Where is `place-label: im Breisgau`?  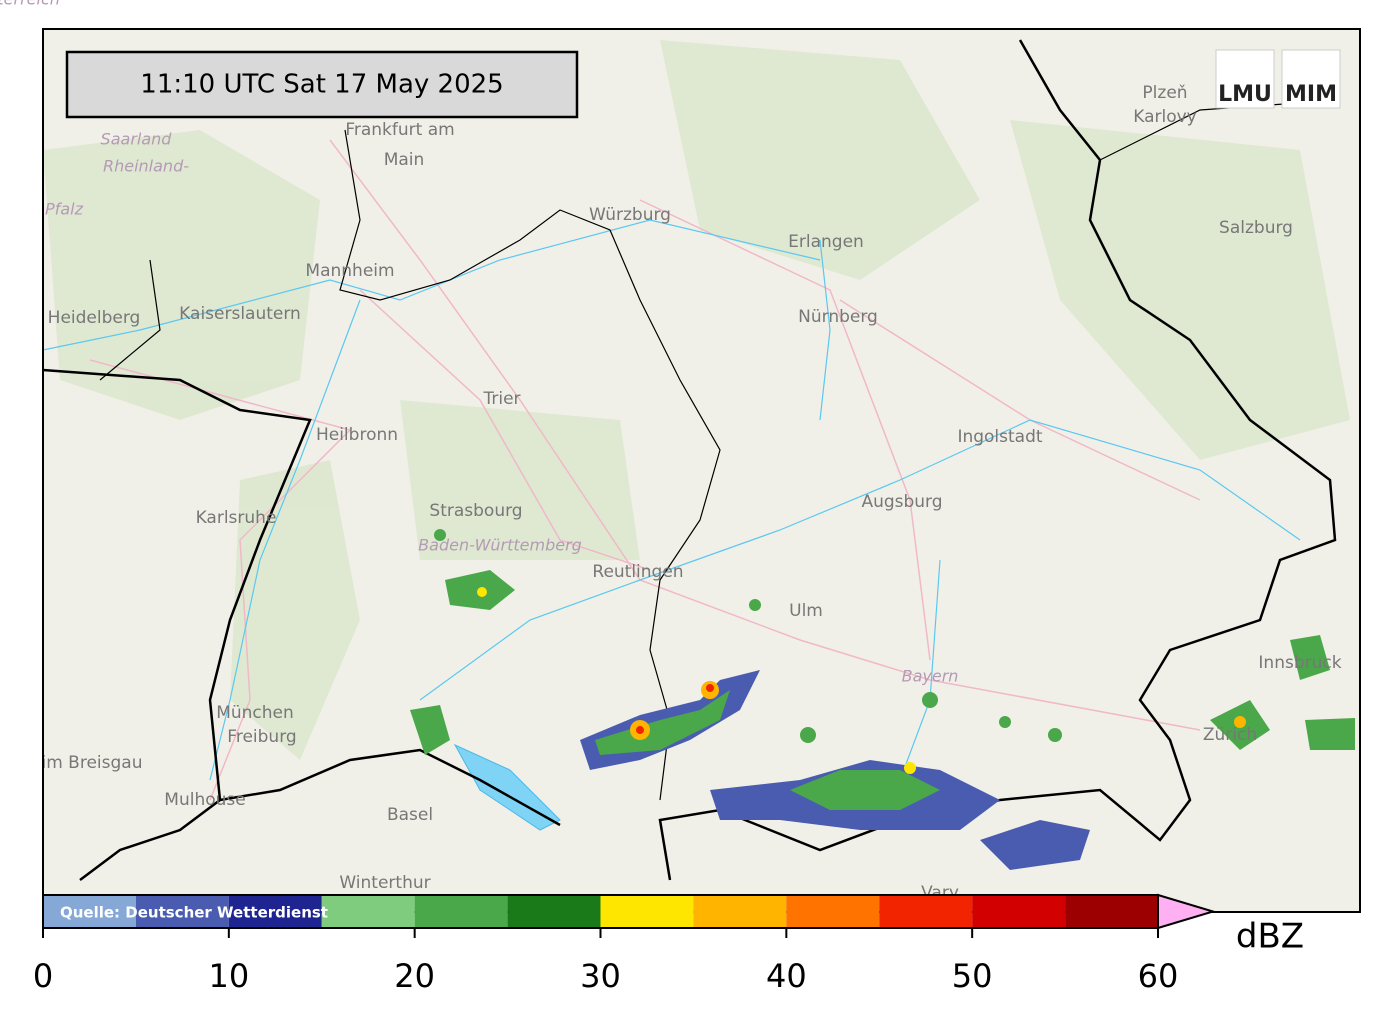 place-label: im Breisgau is located at coordinates (92, 763).